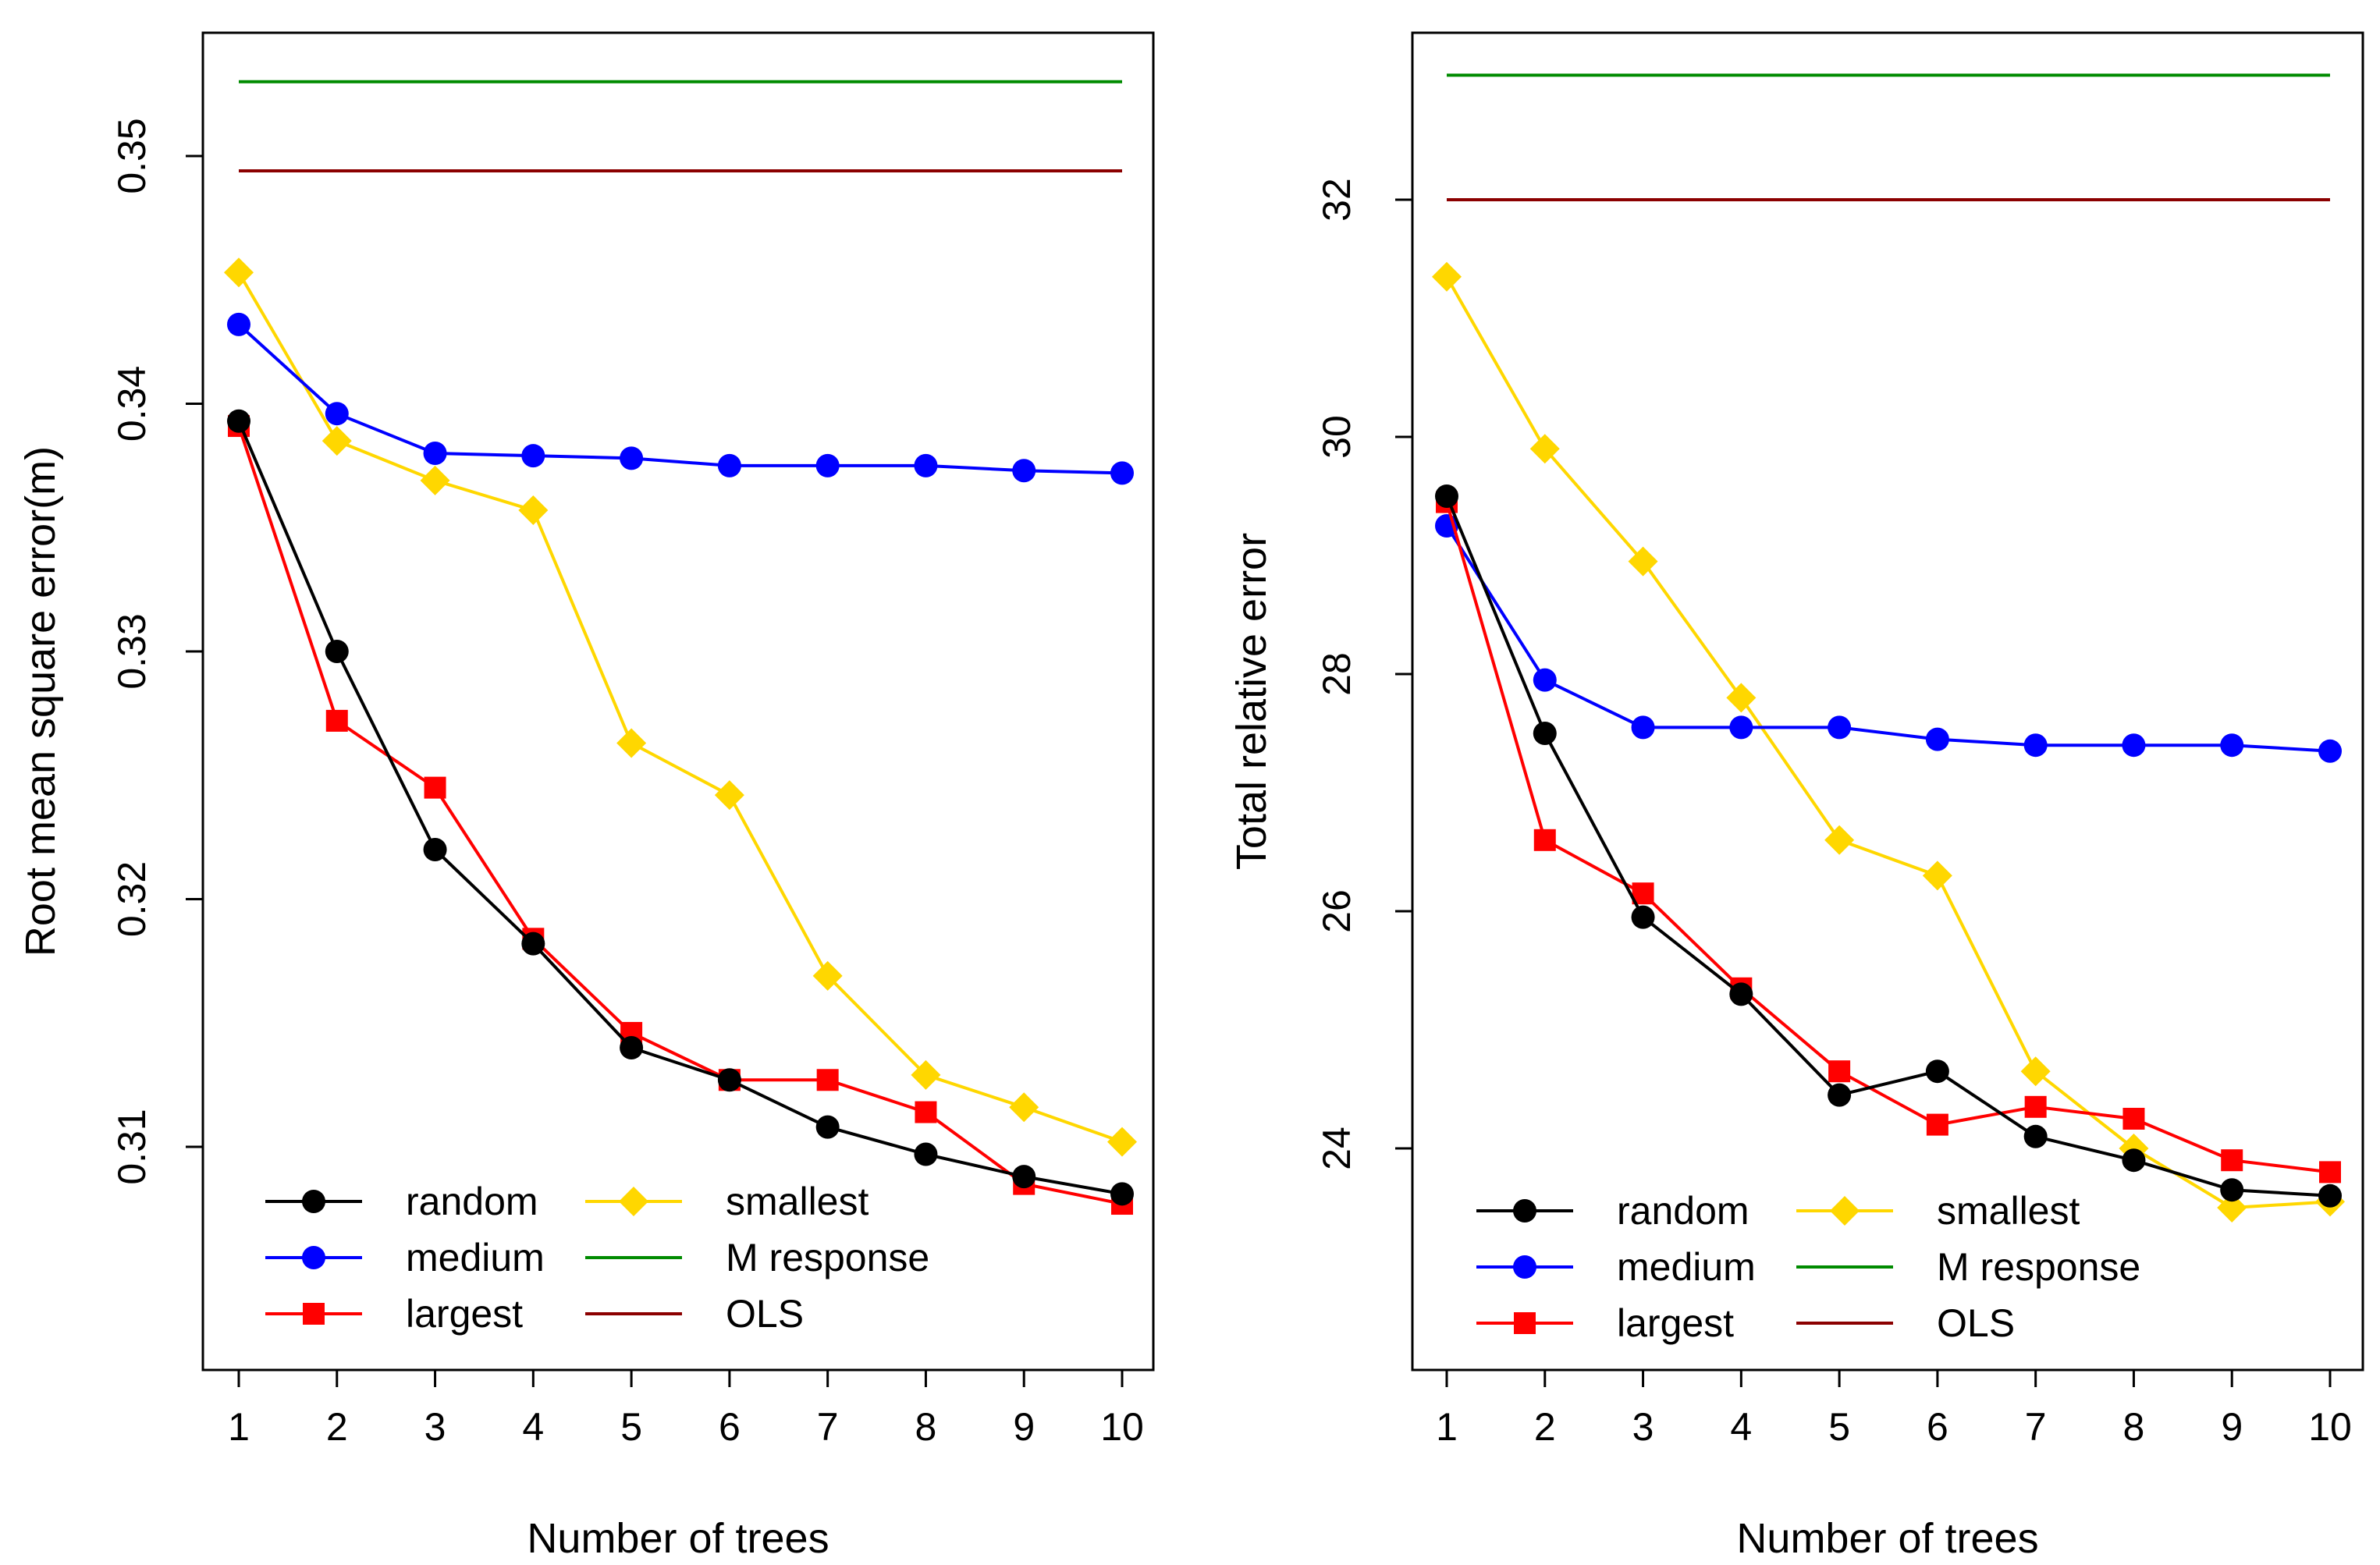 The height and width of the screenshot is (1565, 2380). I want to click on y-tick-label: 0.31, so click(132, 1146).